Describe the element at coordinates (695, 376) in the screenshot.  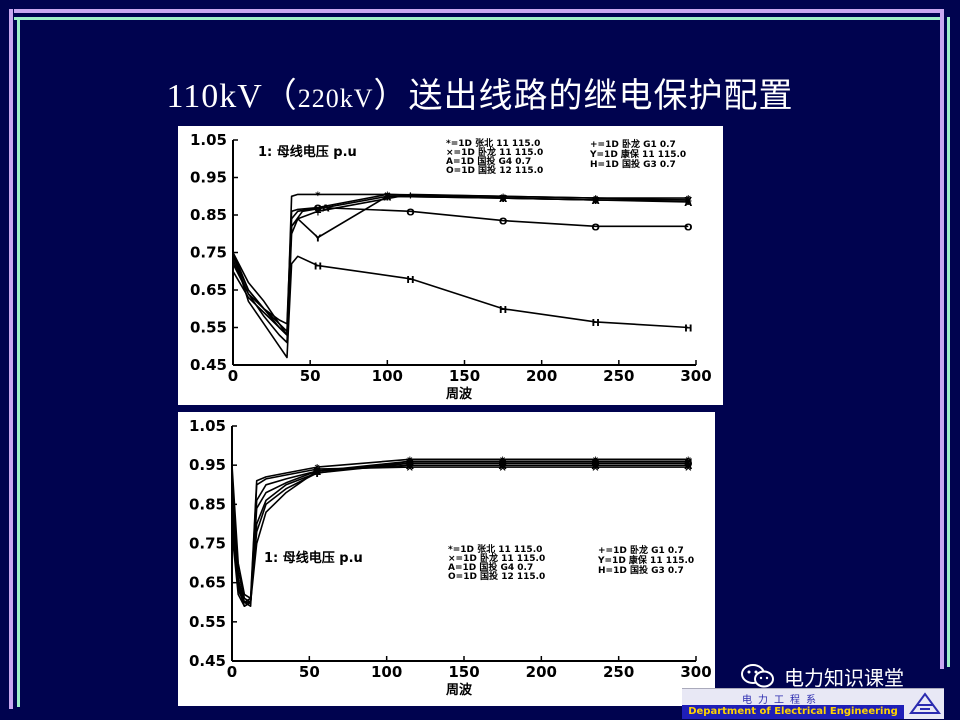
I see `x-tick-label: 300` at that location.